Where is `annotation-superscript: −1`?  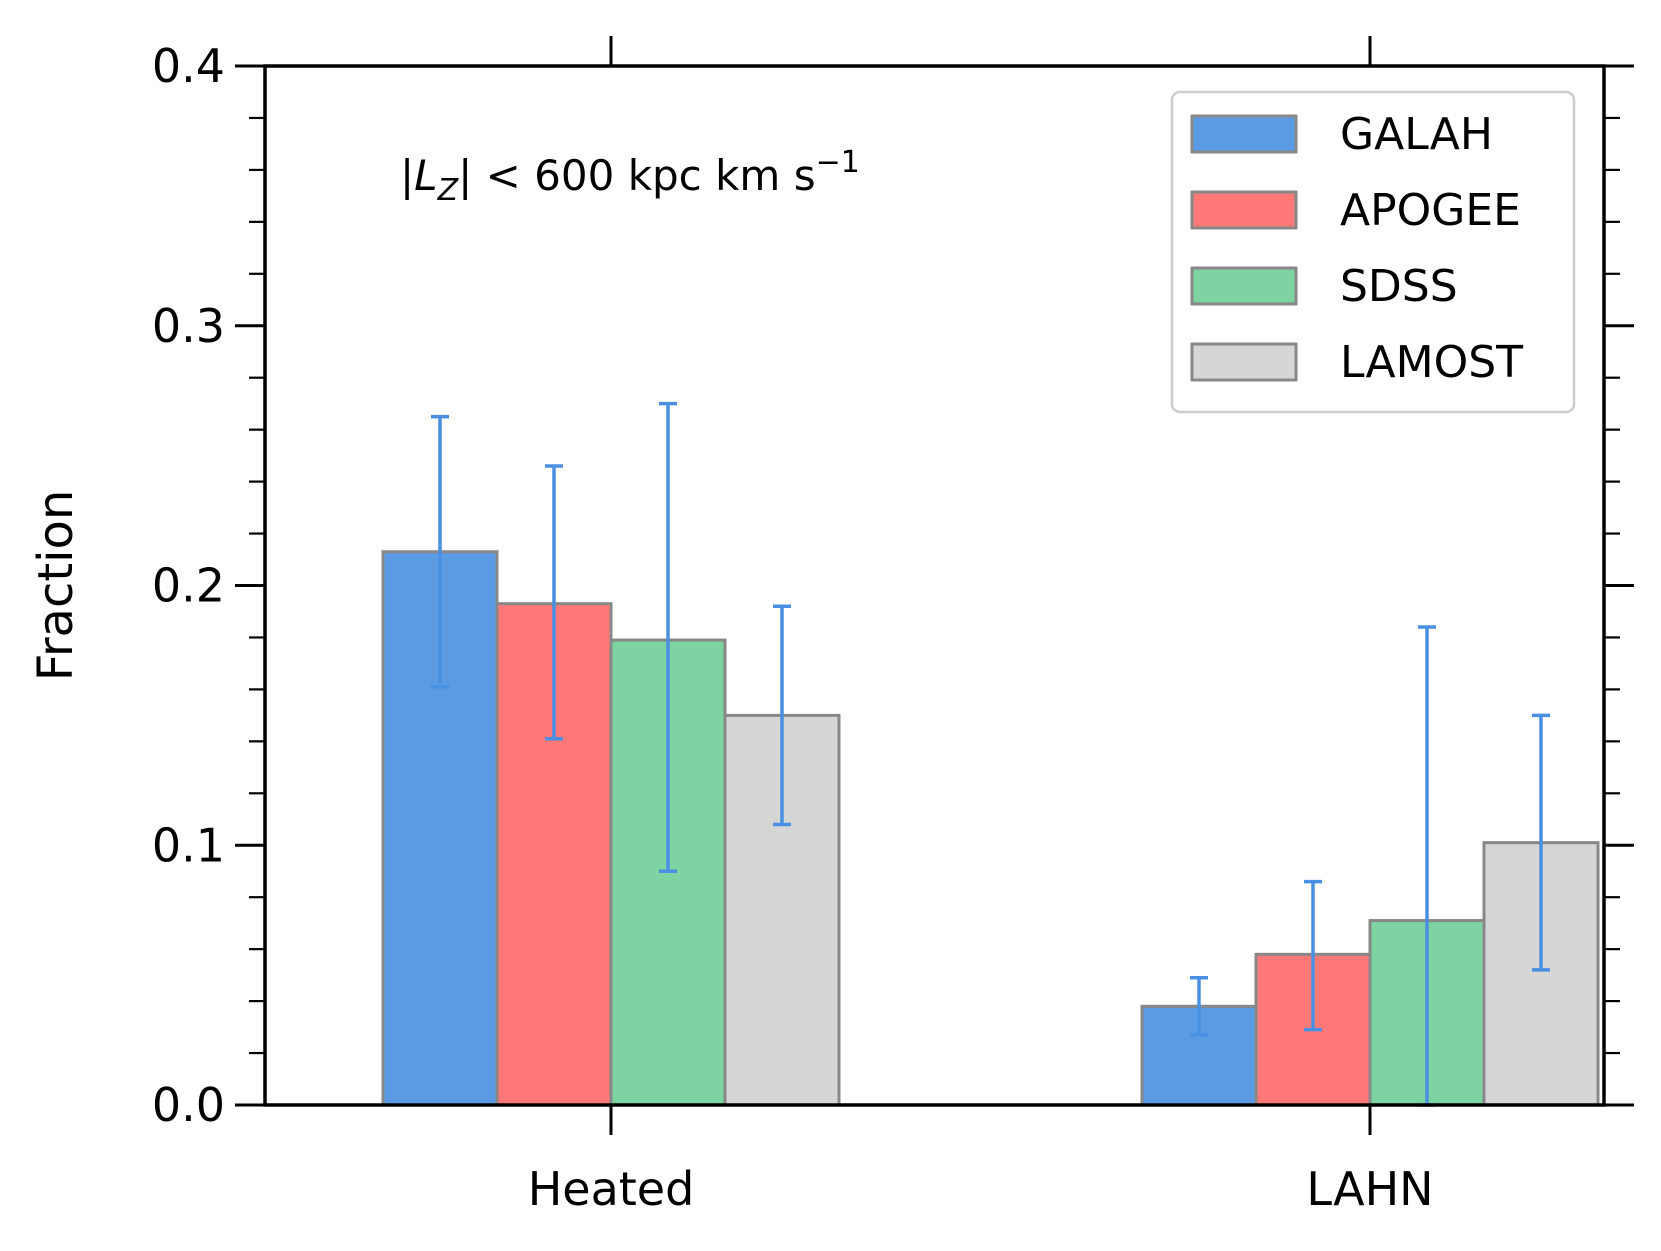 annotation-superscript: −1 is located at coordinates (838, 162).